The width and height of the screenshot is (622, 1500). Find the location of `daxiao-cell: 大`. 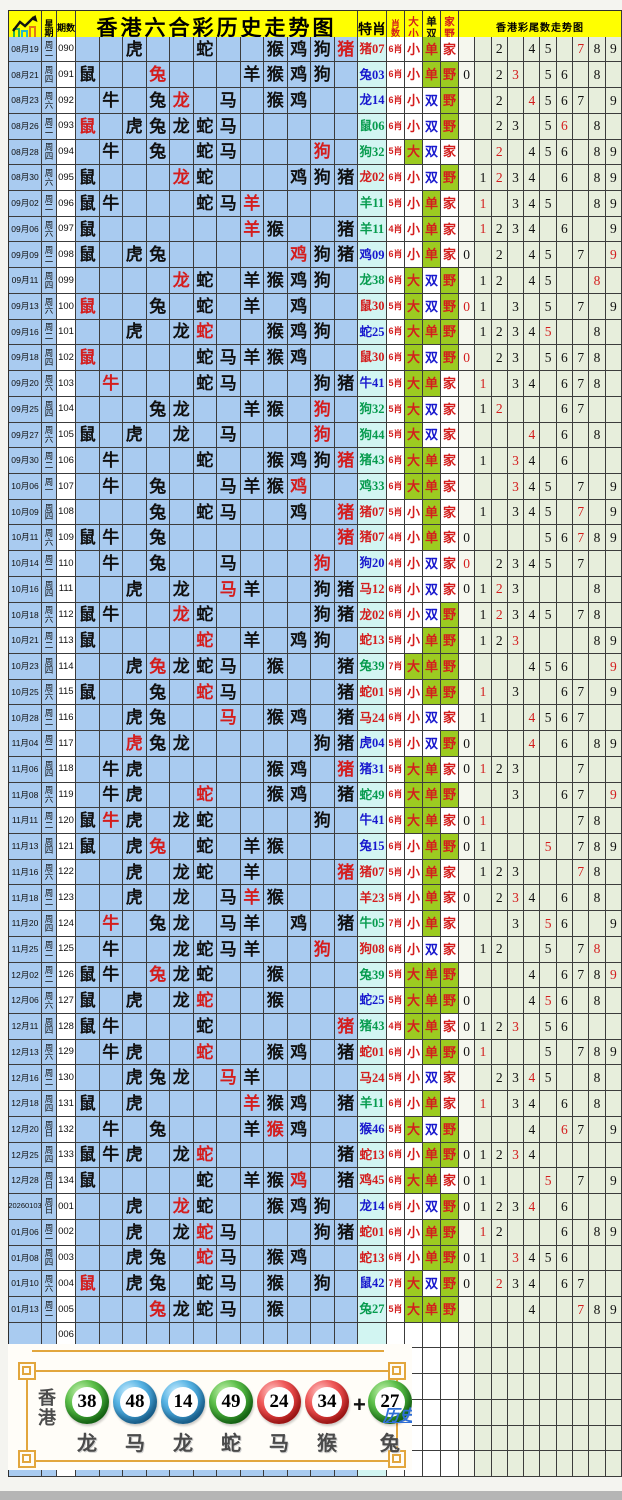

daxiao-cell: 大 is located at coordinates (414, 821).